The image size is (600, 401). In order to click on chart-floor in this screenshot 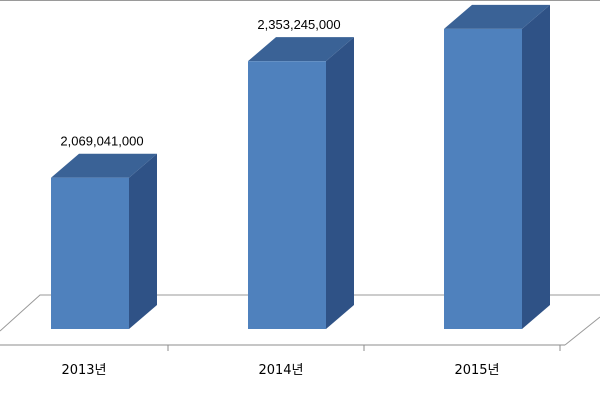, I will do `click(300, 320)`.